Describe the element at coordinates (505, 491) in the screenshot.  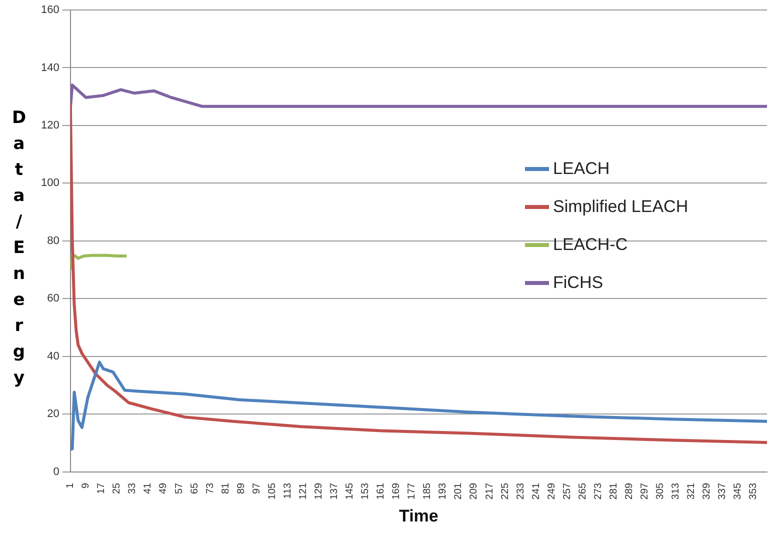
I see `x-tick-label: 225` at that location.